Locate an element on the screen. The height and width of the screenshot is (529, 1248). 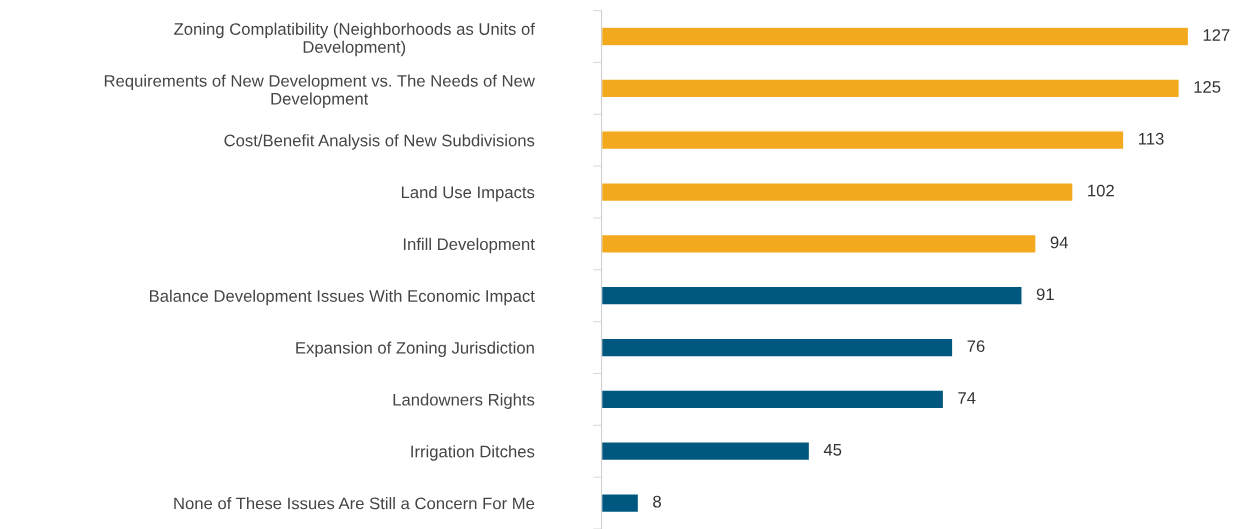
data-label: 127 is located at coordinates (1216, 35).